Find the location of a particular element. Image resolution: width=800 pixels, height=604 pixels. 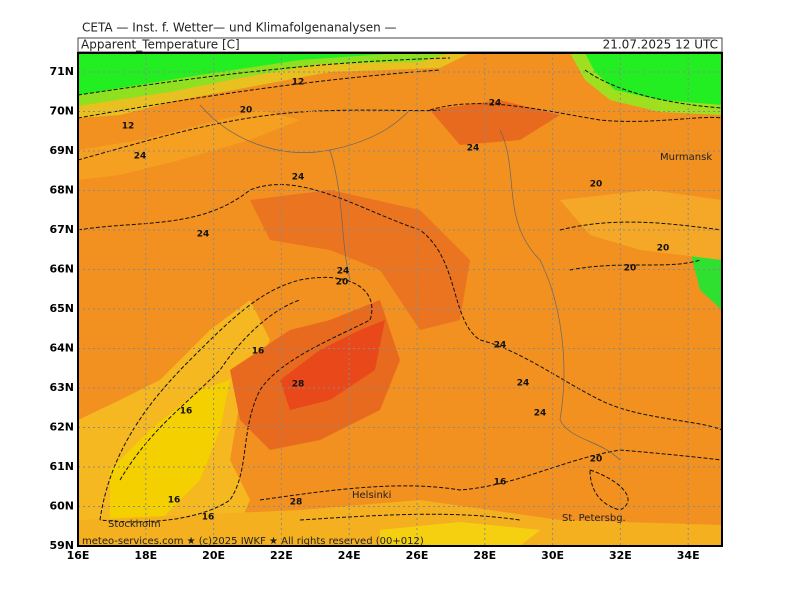

lon-label: 24E is located at coordinates (349, 555).